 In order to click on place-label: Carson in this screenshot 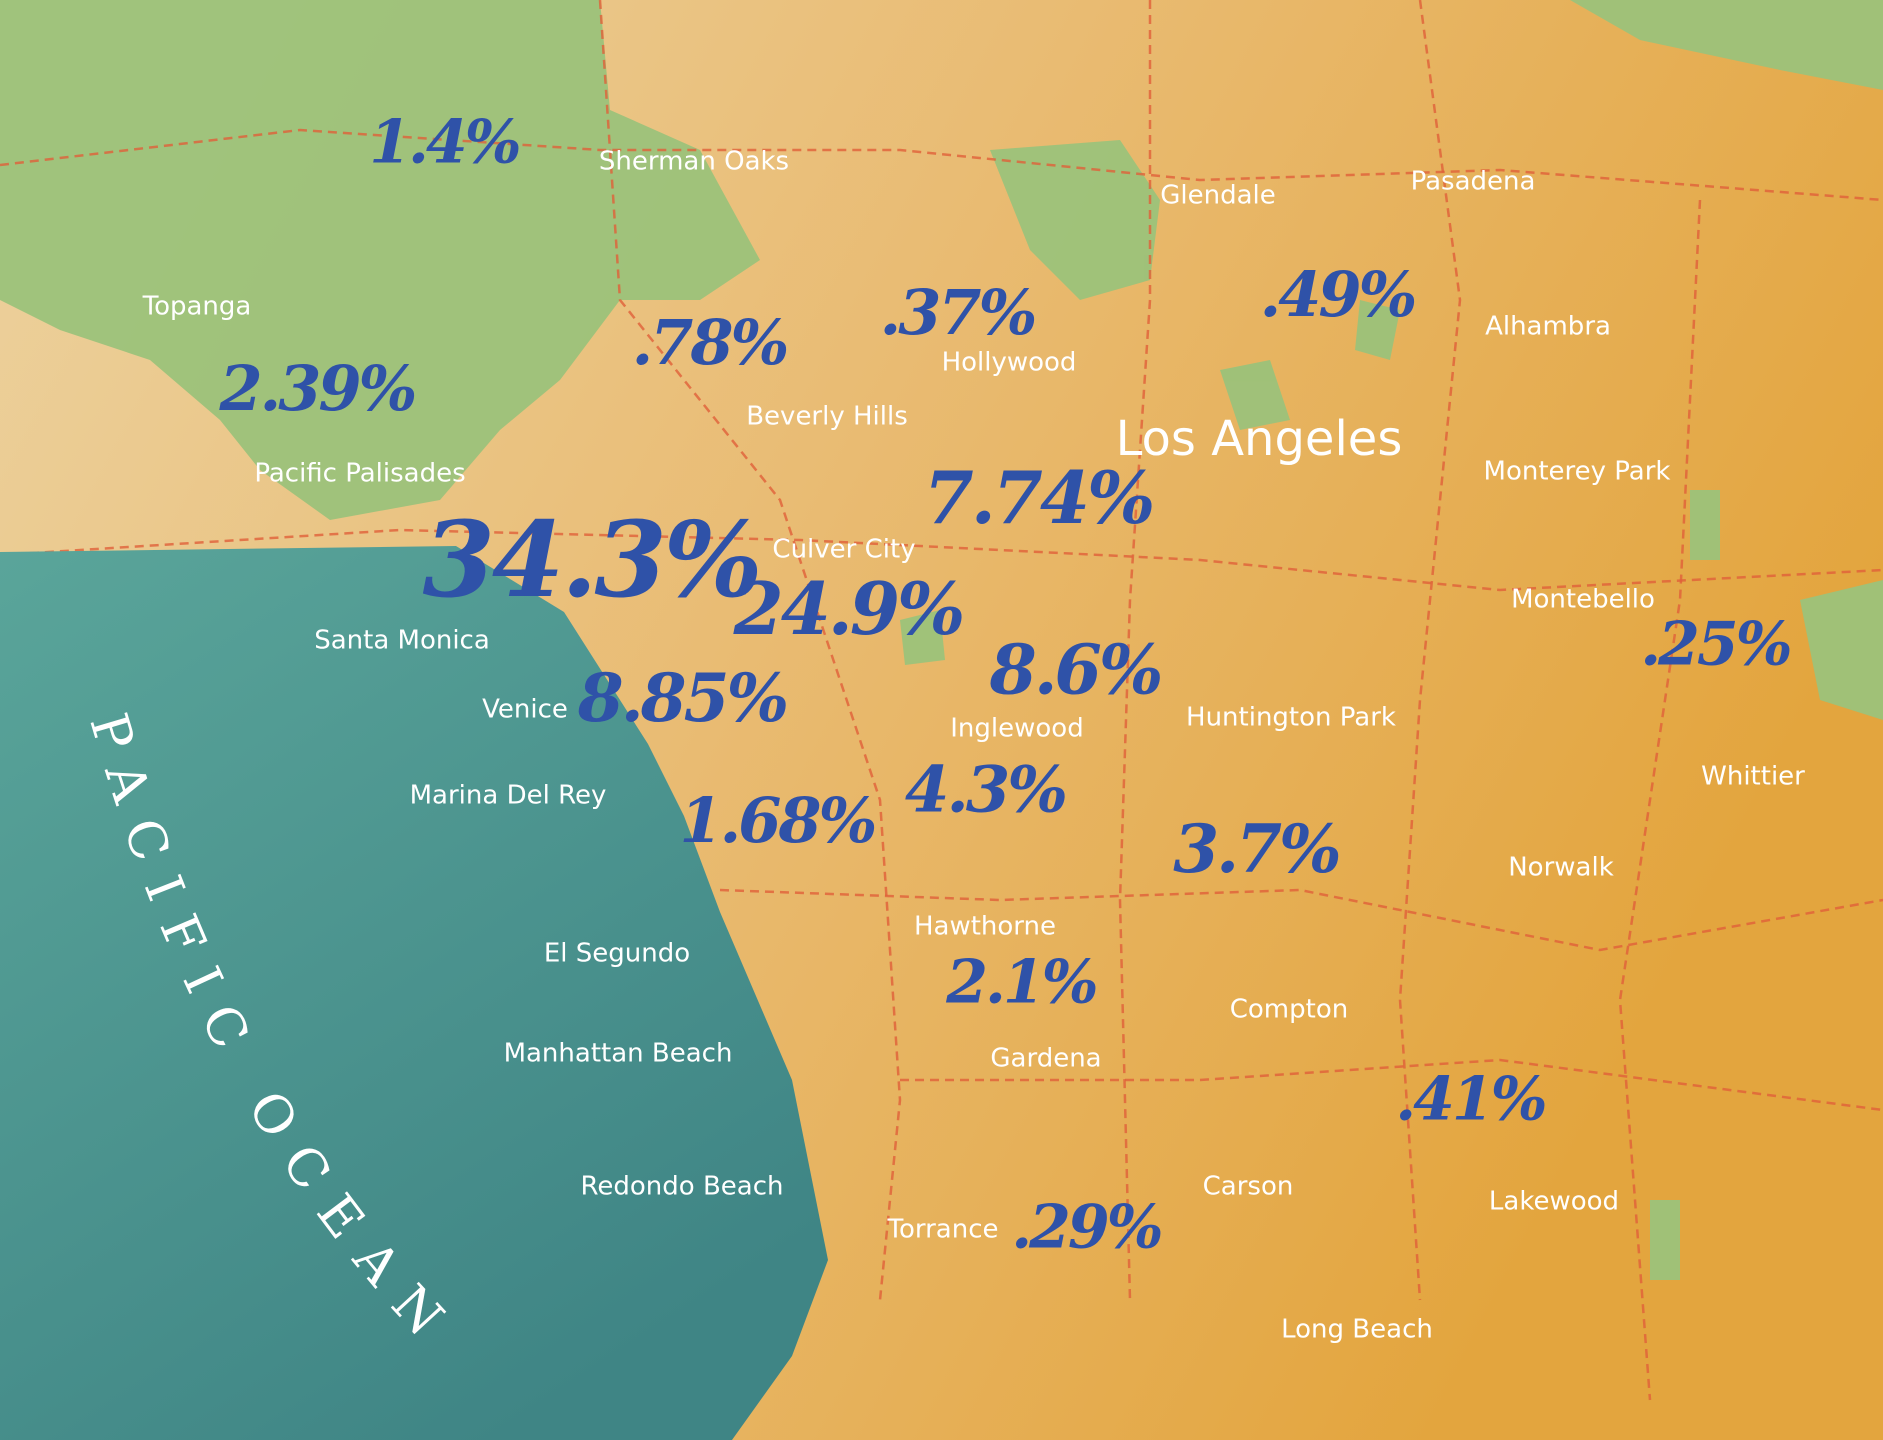, I will do `click(1248, 1187)`.